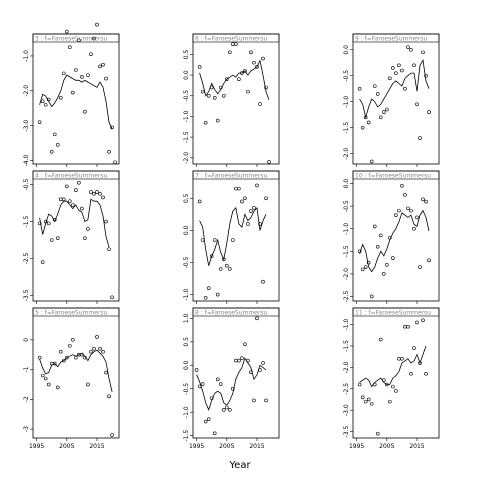 The height and width of the screenshot is (484, 480). Describe the element at coordinates (26, 369) in the screenshot. I see `y-tick-label: -1` at that location.